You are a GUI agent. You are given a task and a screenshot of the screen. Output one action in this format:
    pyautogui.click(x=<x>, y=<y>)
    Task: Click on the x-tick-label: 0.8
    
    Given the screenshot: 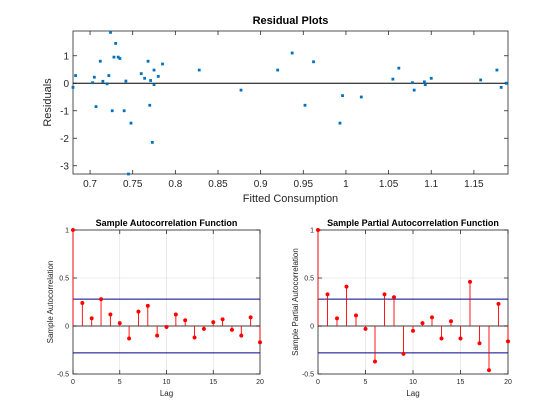 What is the action you would take?
    pyautogui.click(x=175, y=184)
    